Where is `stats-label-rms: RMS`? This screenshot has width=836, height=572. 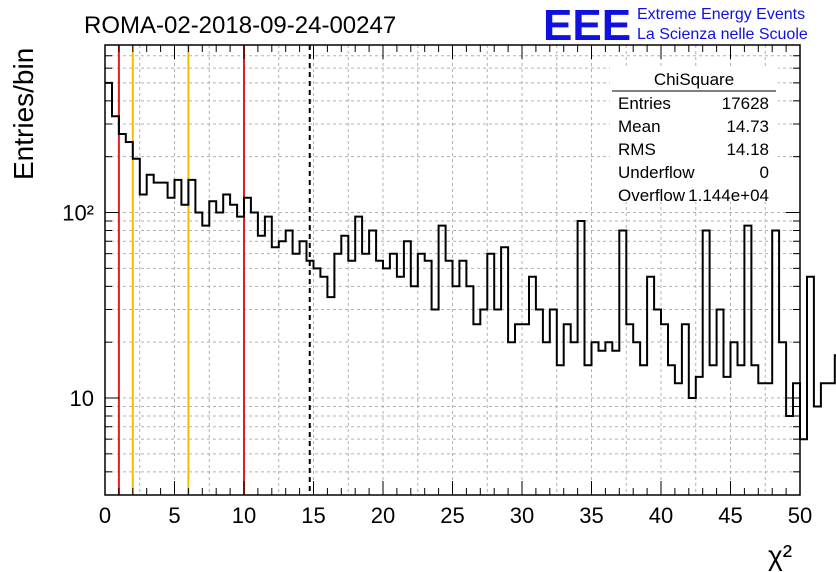
stats-label-rms: RMS is located at coordinates (637, 149).